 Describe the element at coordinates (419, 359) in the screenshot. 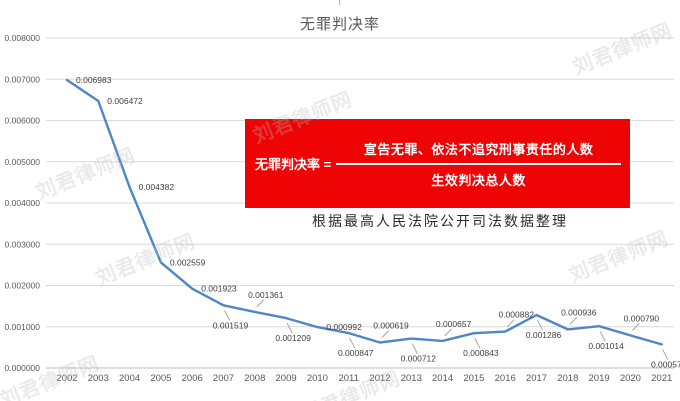

I see `data-point-label: 0.000712` at that location.